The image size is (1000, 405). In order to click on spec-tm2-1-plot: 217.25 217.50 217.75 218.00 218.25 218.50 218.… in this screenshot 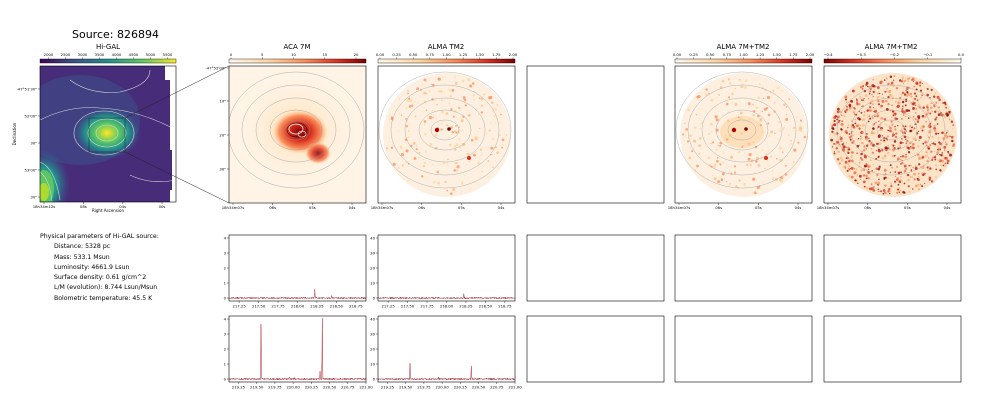, I will do `click(443, 272)`.